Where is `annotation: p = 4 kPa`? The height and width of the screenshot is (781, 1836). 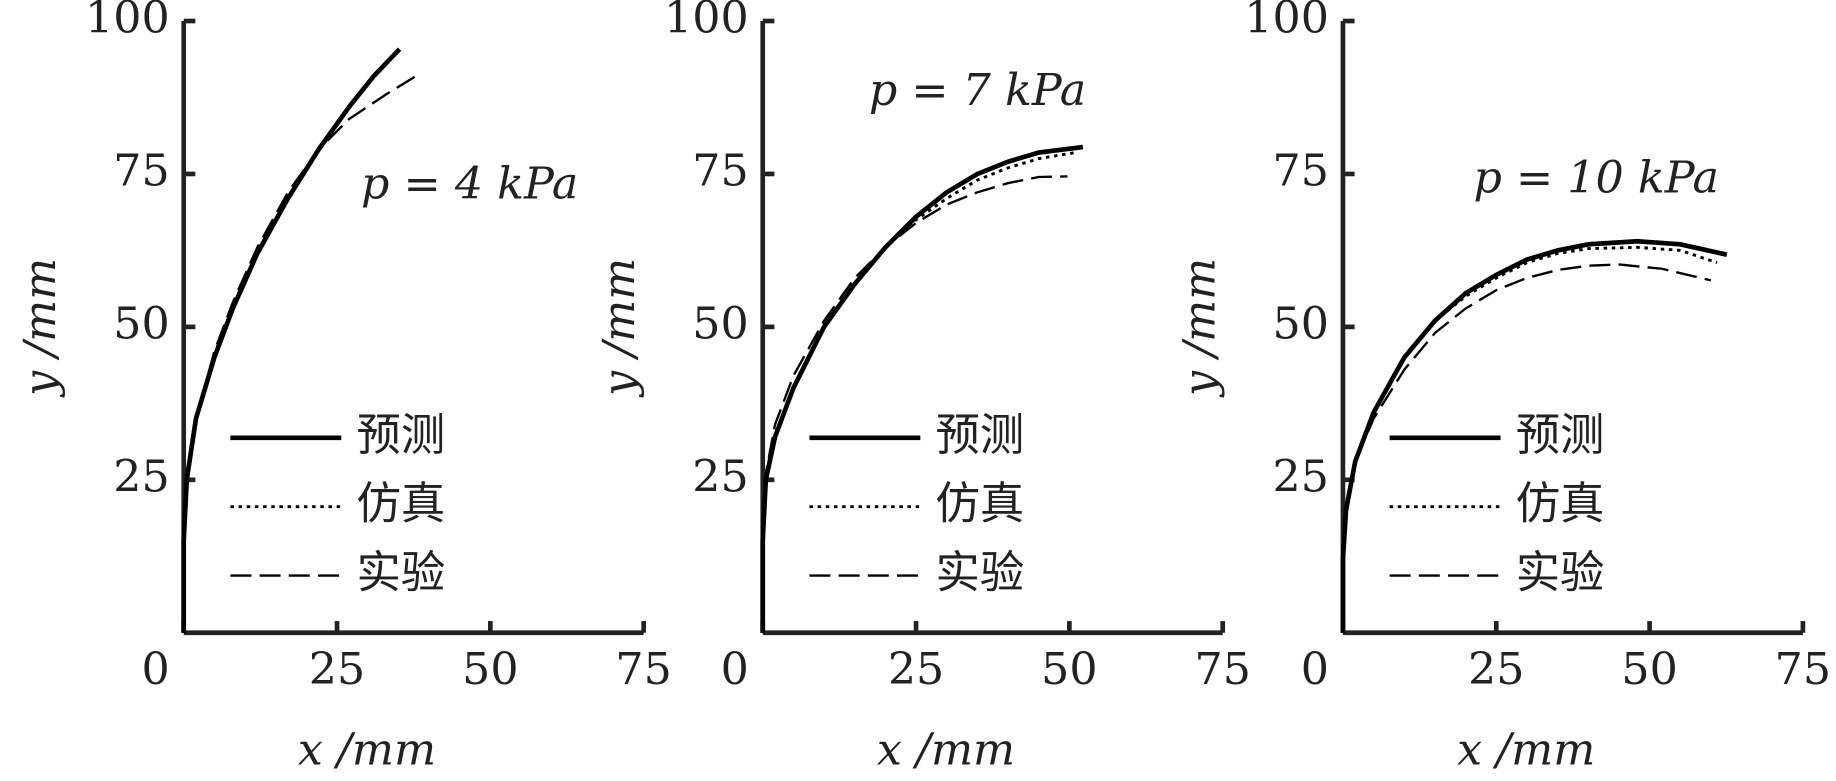
annotation: p = 4 kPa is located at coordinates (469, 183).